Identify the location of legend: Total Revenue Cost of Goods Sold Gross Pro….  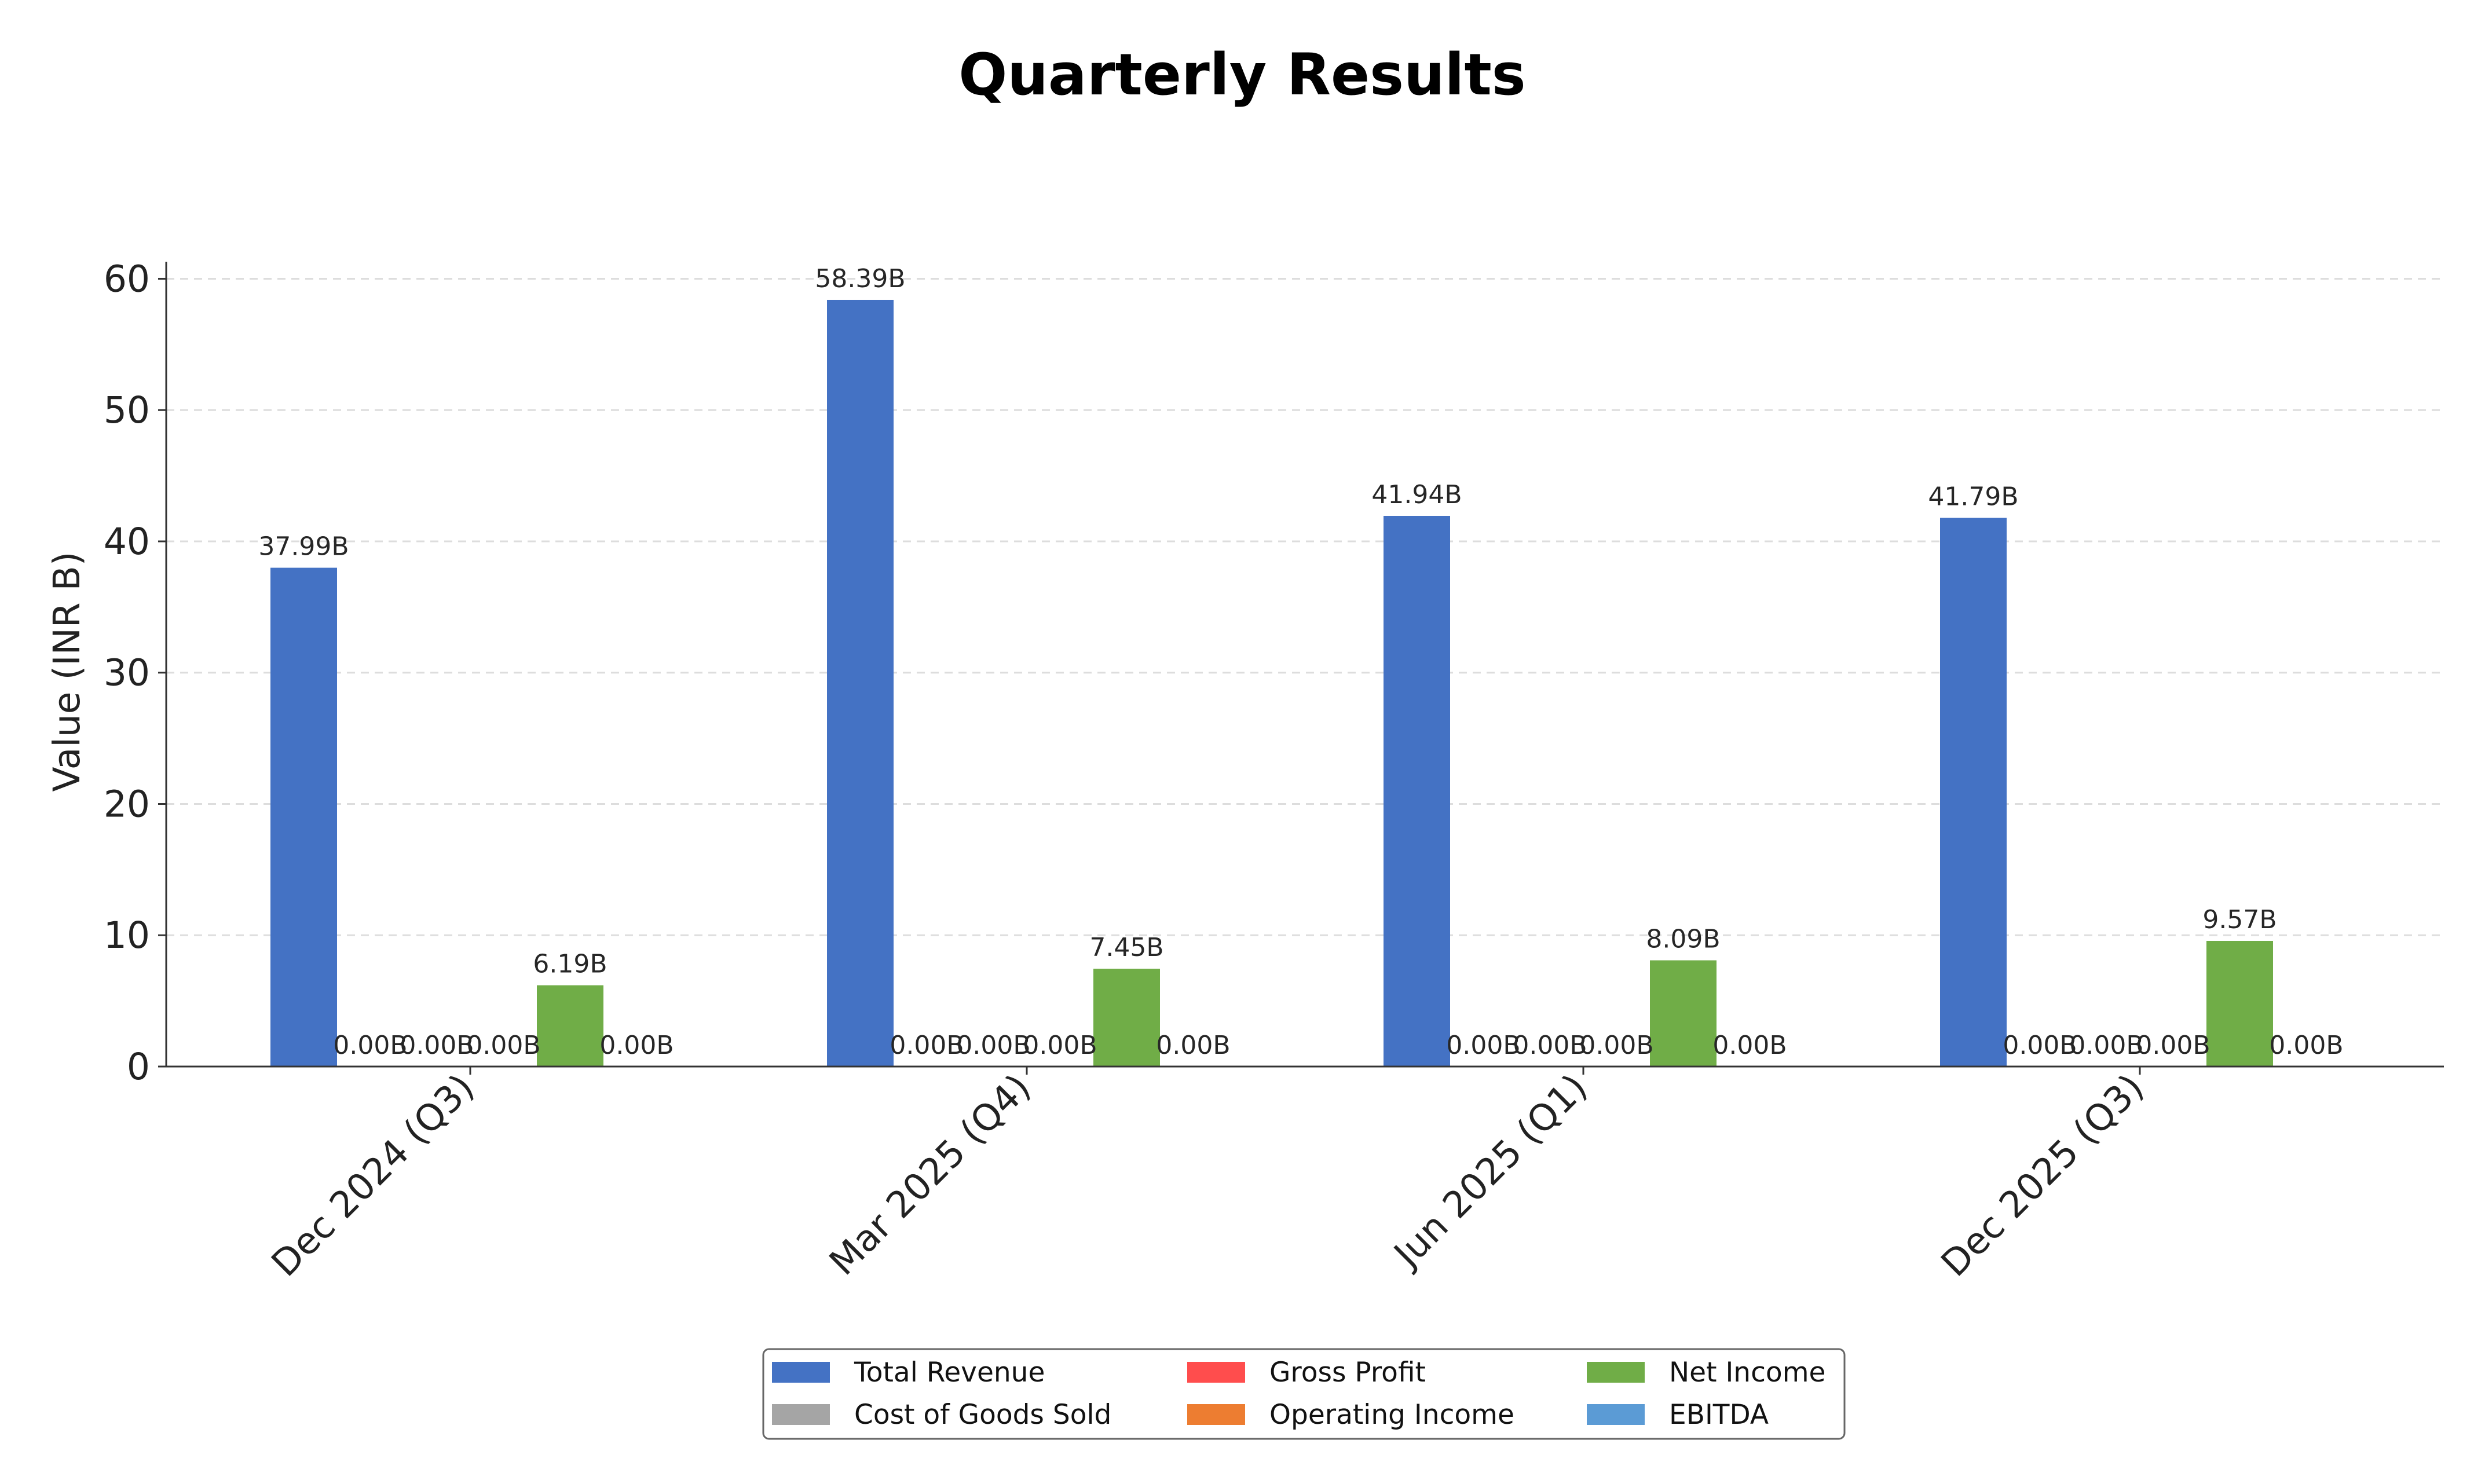
(1304, 1394).